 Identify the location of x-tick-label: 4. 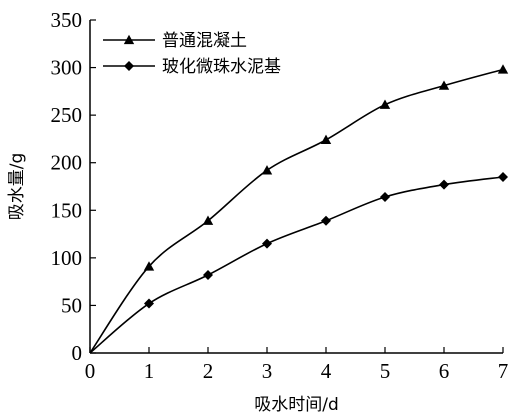
(326, 371).